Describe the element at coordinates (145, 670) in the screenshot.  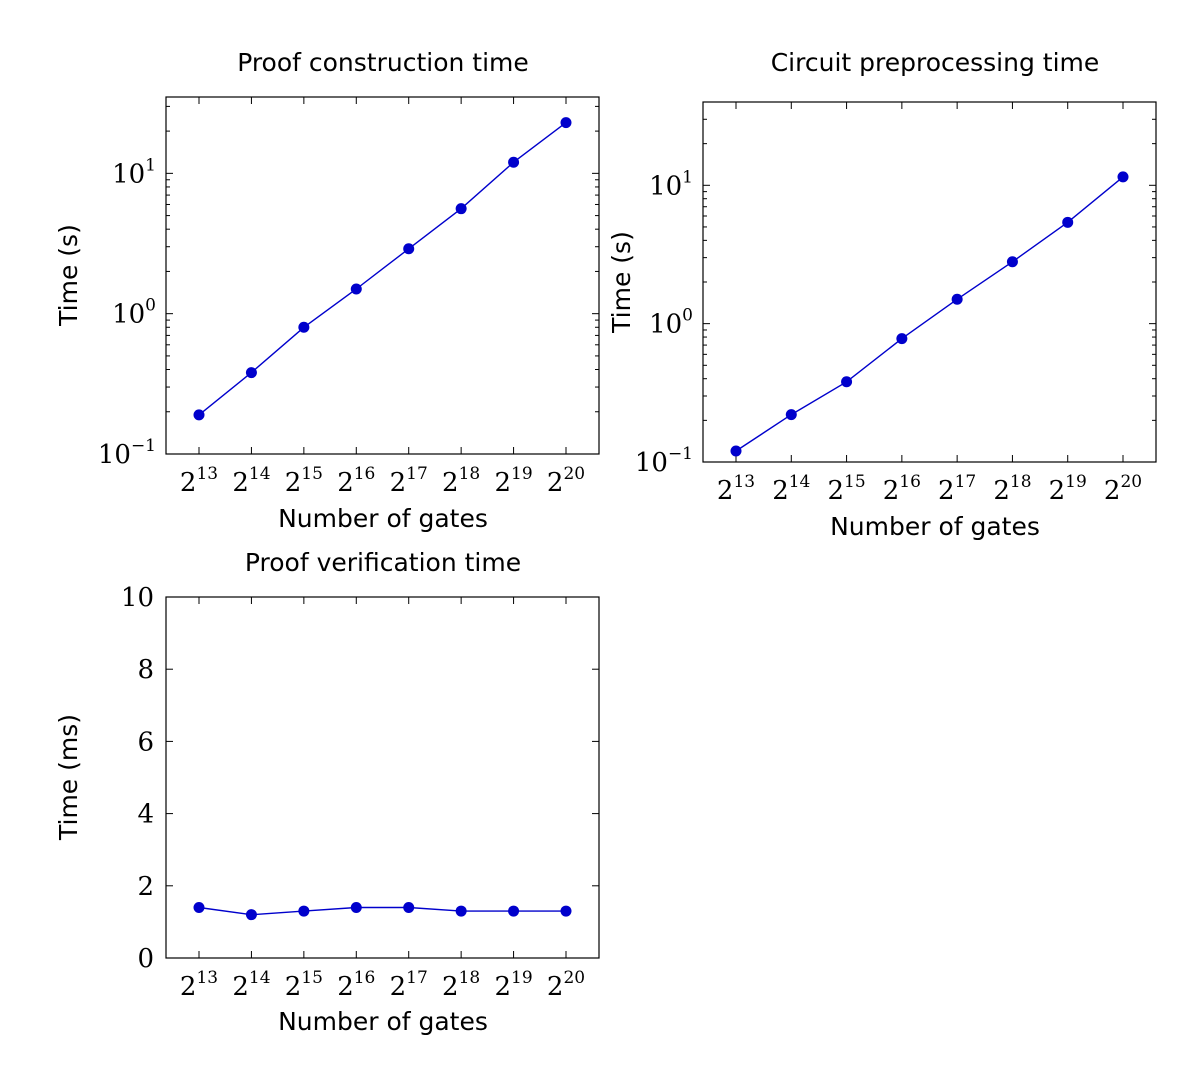
I see `y-tick-label: 8` at that location.